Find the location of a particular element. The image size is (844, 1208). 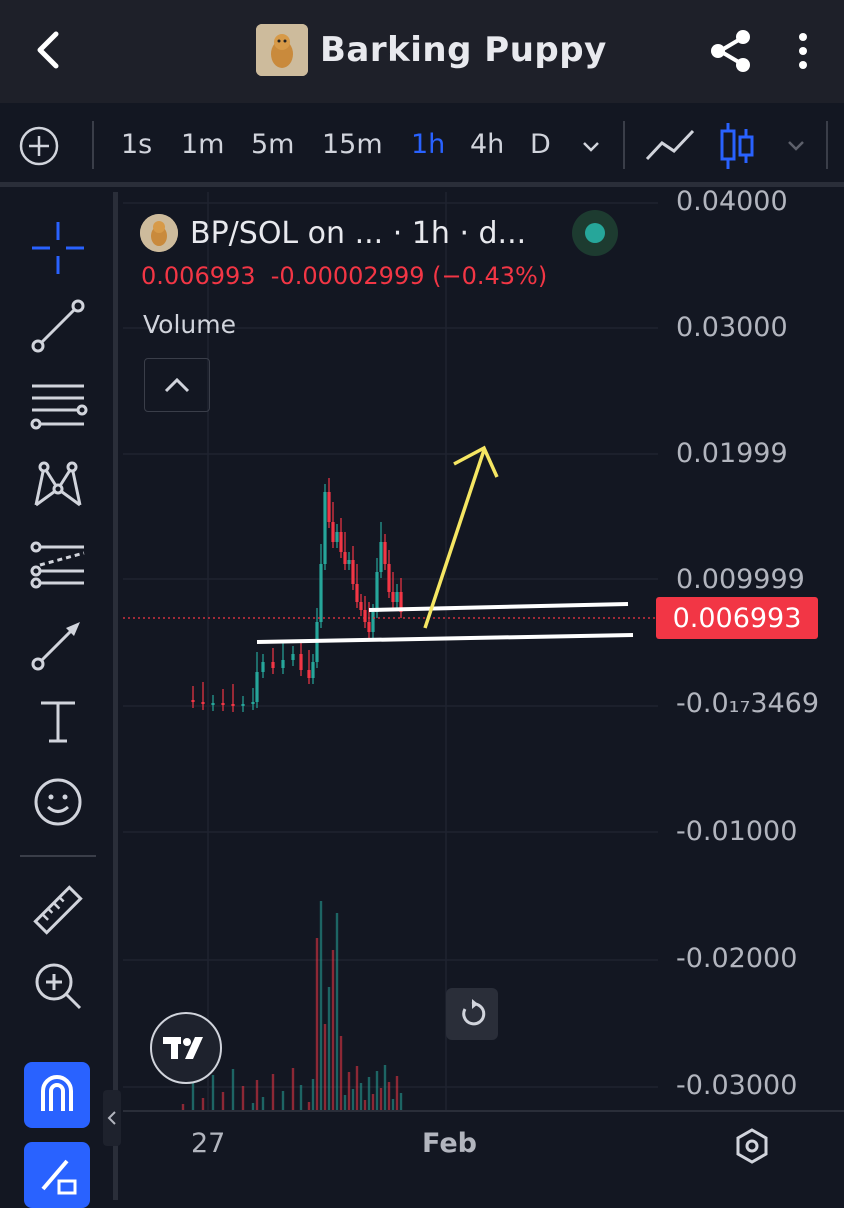

add-indicator-button is located at coordinates (39, 146).